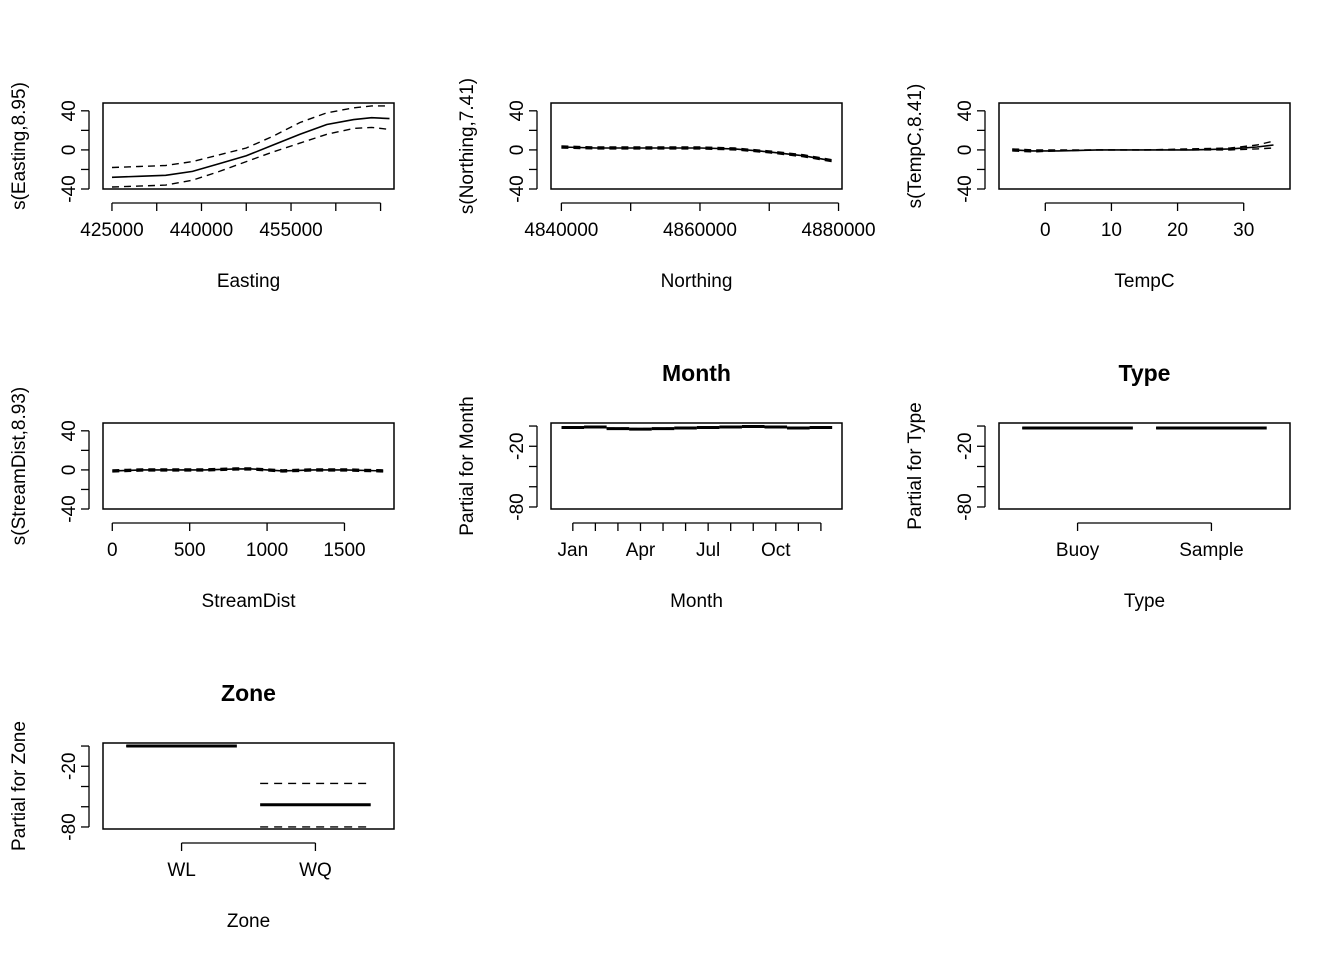 The image size is (1344, 960). I want to click on x-tick-label: Jul, so click(708, 550).